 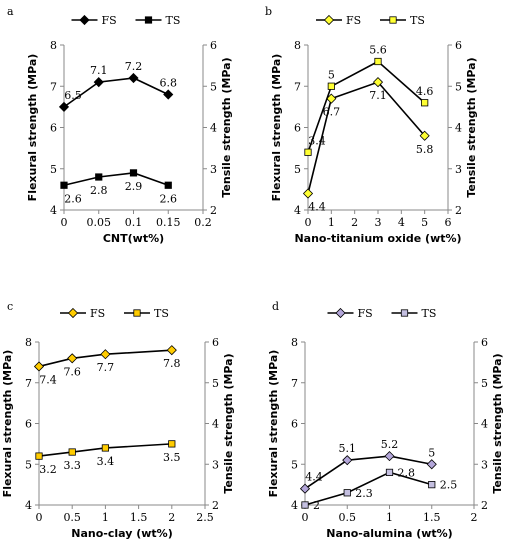 I want to click on series-fs: 4.4 5.1 5.2 5, so click(x=368, y=466).